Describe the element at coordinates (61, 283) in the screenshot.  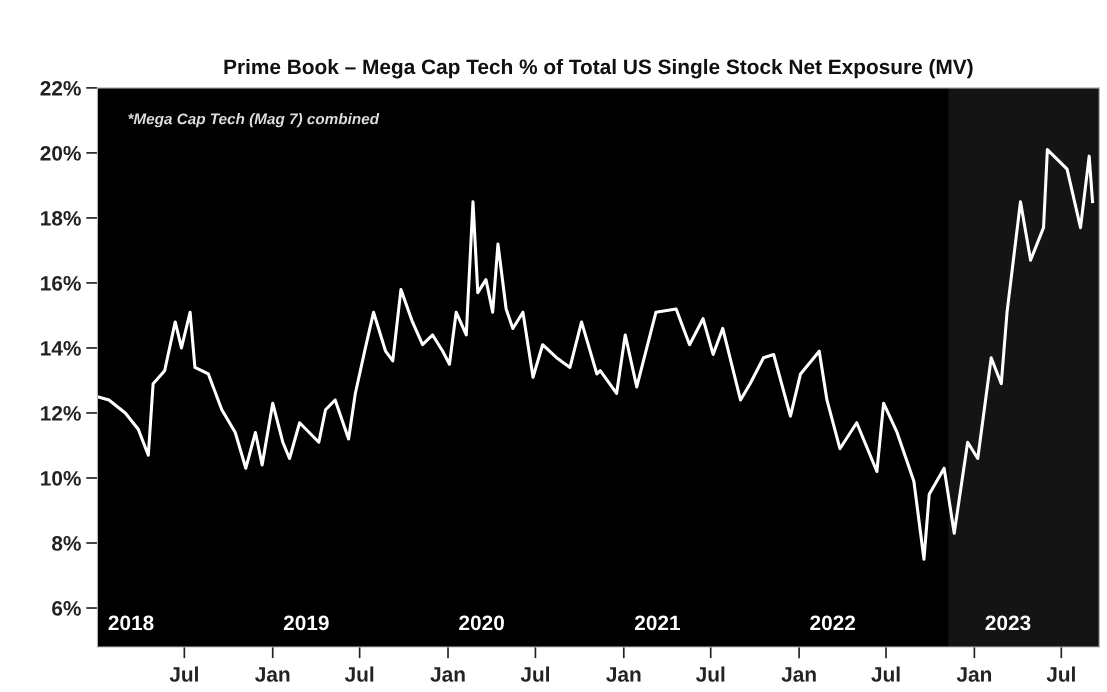
I see `y-tick-label: 16%` at that location.